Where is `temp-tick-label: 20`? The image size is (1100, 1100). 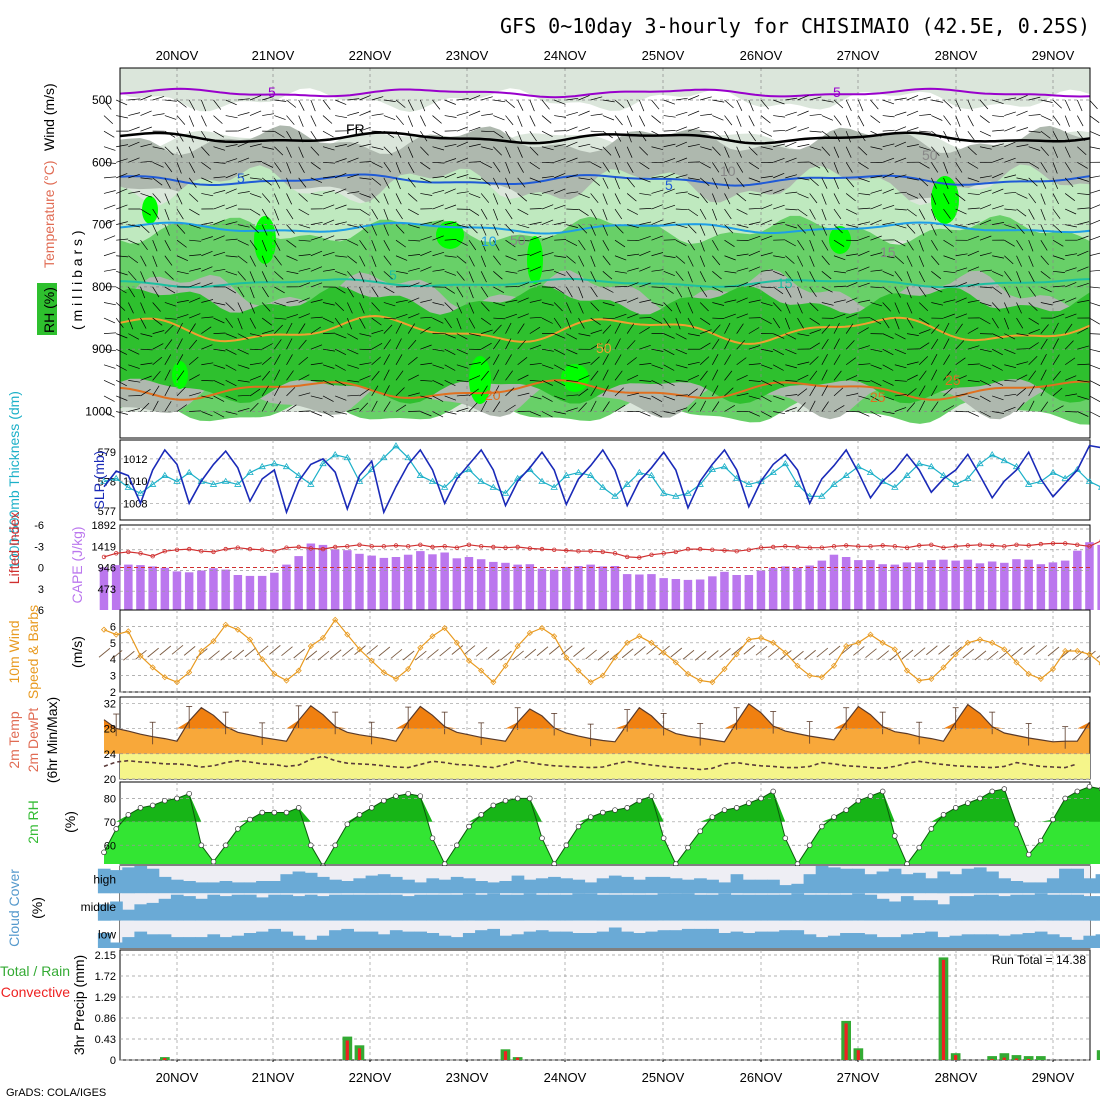 temp-tick-label: 20 is located at coordinates (110, 780).